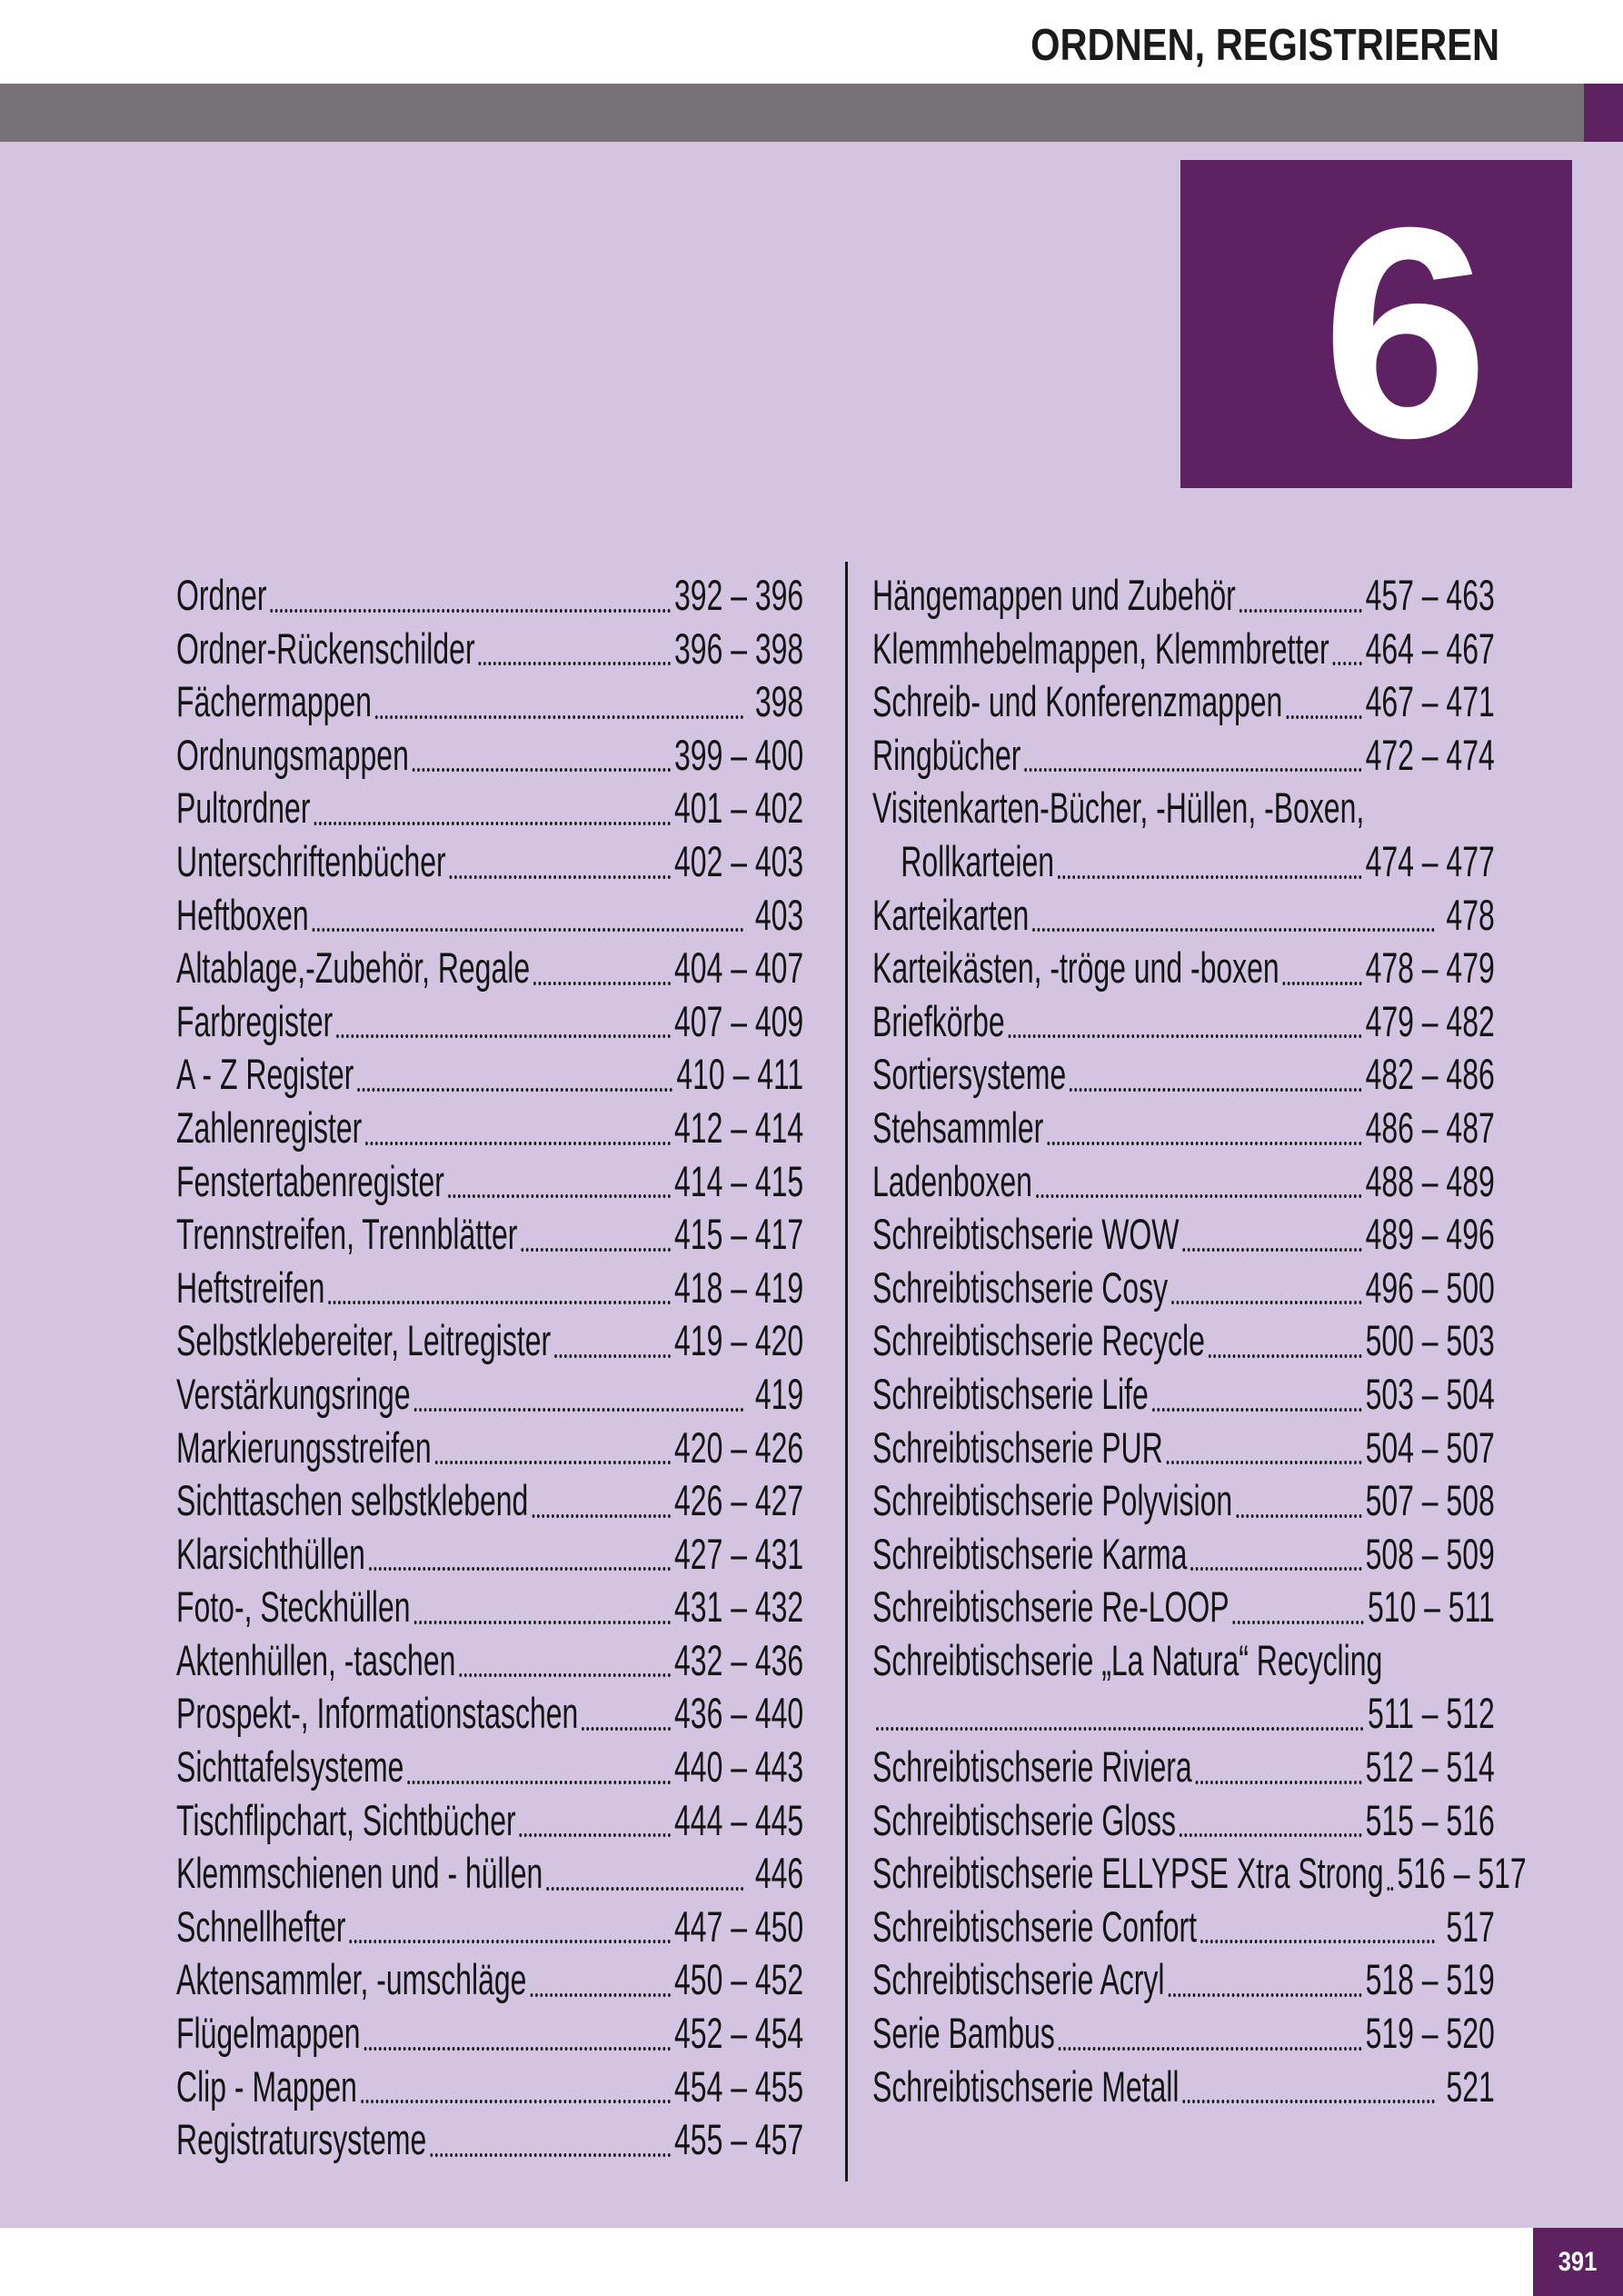  Describe the element at coordinates (740, 1074) in the screenshot. I see `toc-entry-pages: 410 – 411` at that location.